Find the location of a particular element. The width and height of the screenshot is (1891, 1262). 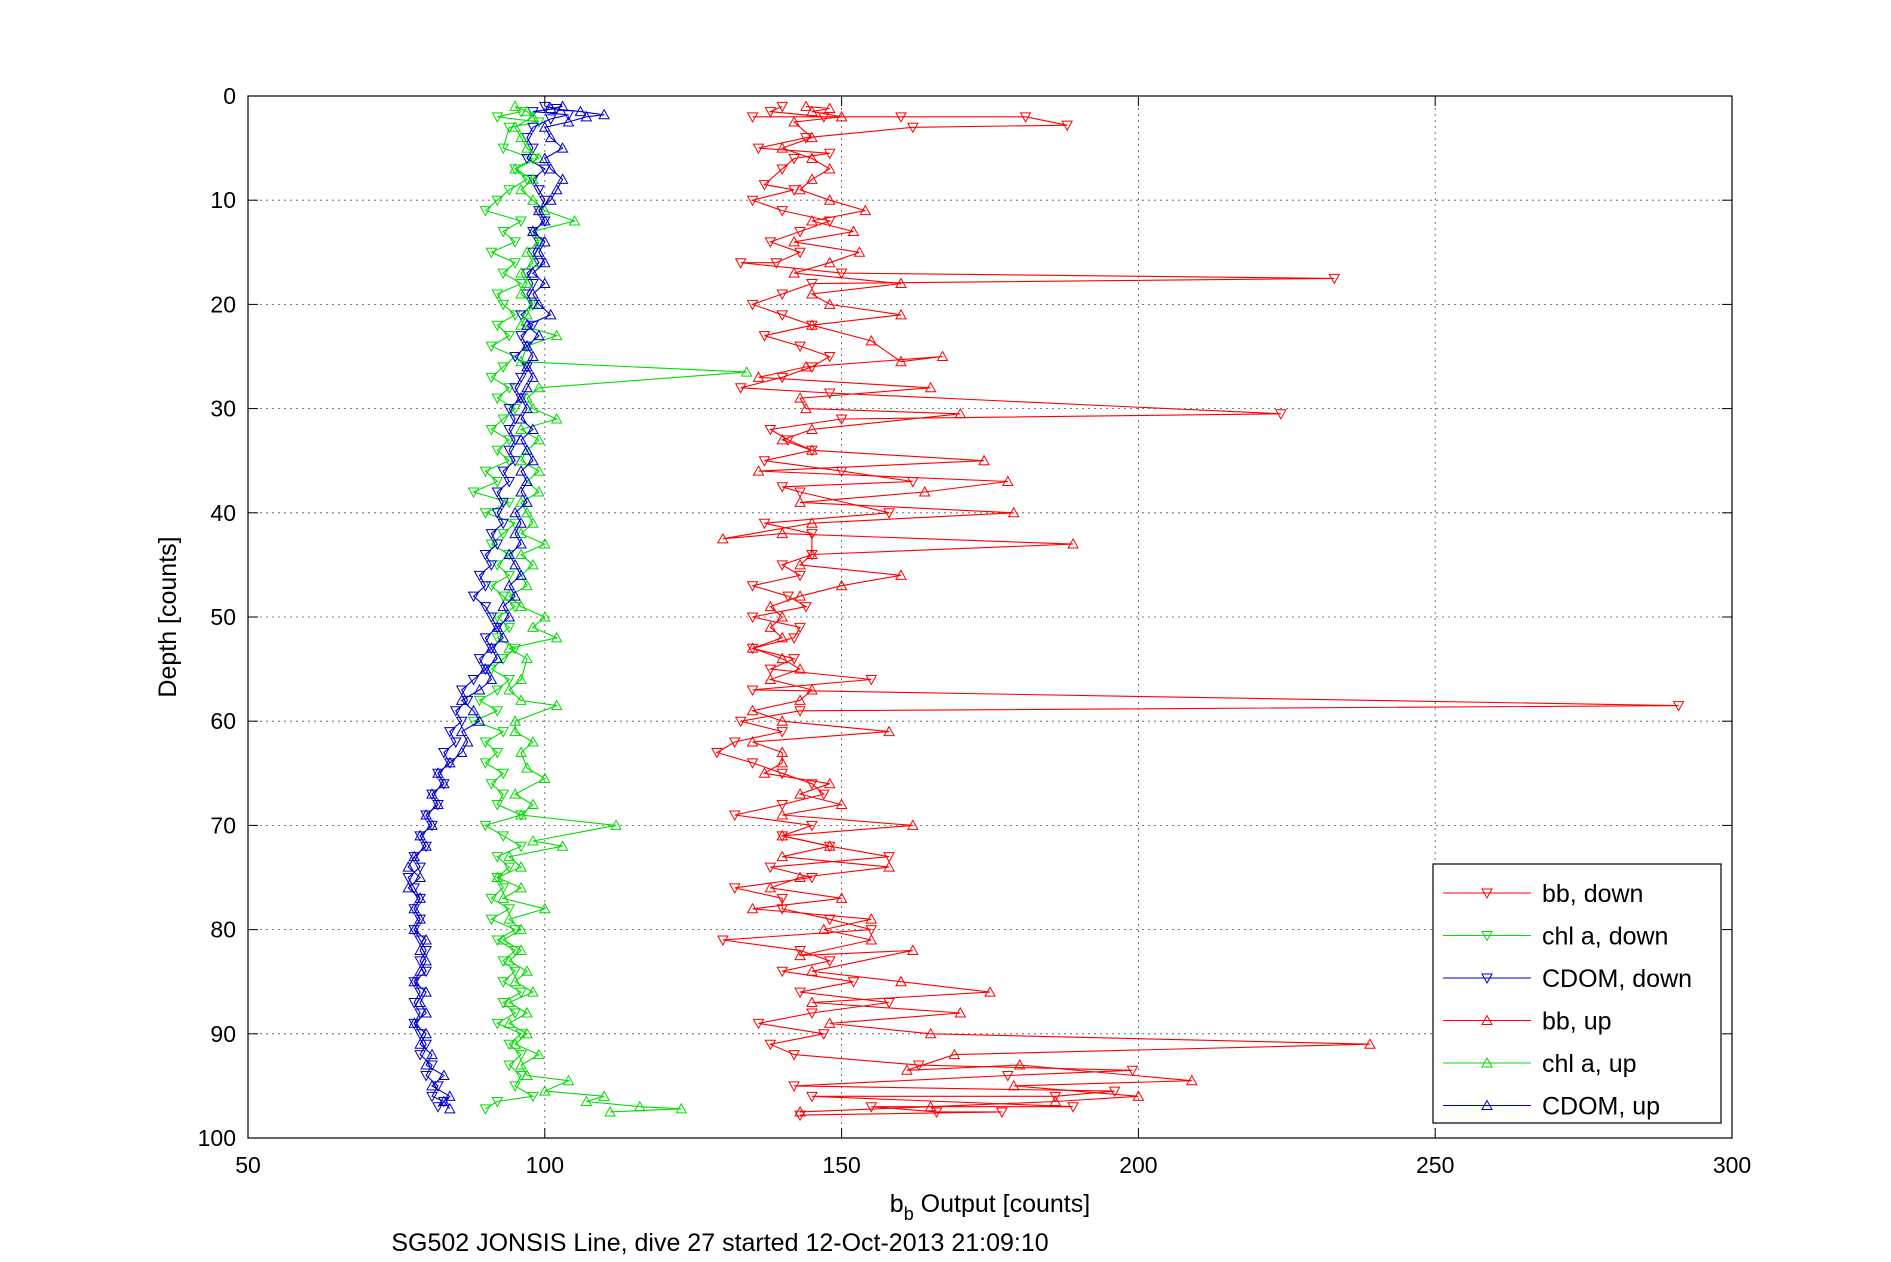

series-line-cdom-down is located at coordinates (488, 606).